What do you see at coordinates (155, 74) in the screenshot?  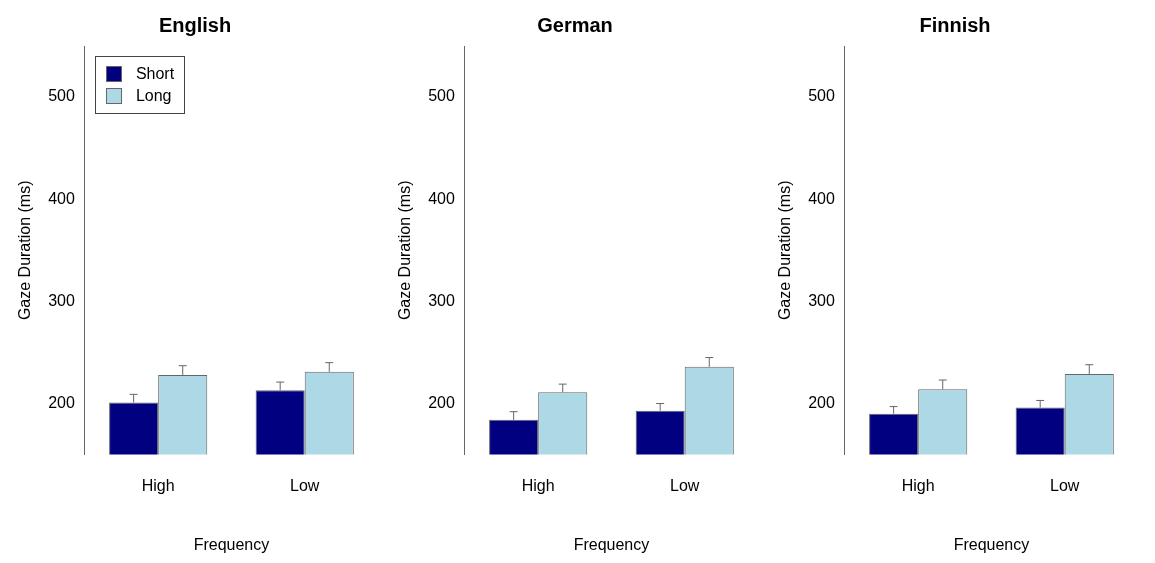 I see `legend-label: Short` at bounding box center [155, 74].